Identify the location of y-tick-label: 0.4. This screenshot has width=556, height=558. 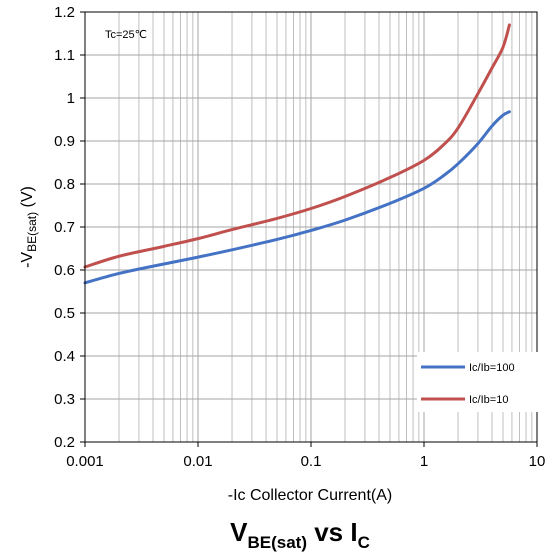
(64, 356).